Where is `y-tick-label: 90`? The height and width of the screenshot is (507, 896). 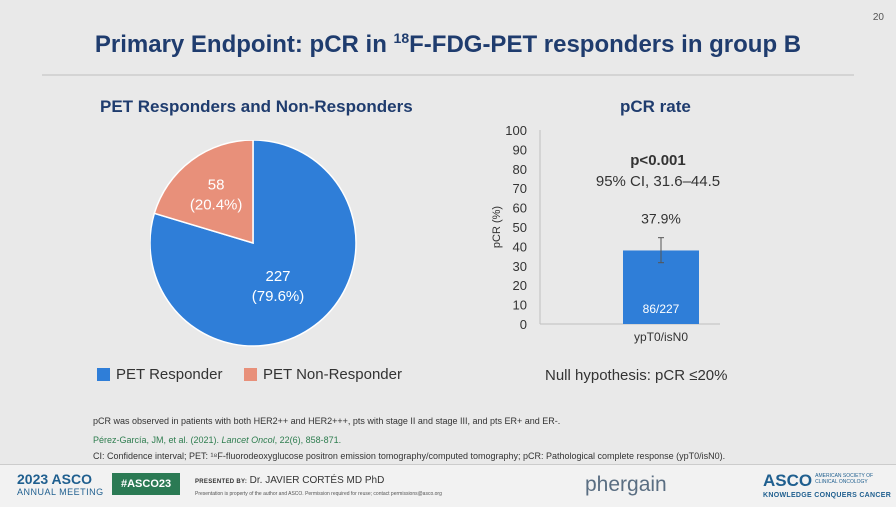 y-tick-label: 90 is located at coordinates (520, 149).